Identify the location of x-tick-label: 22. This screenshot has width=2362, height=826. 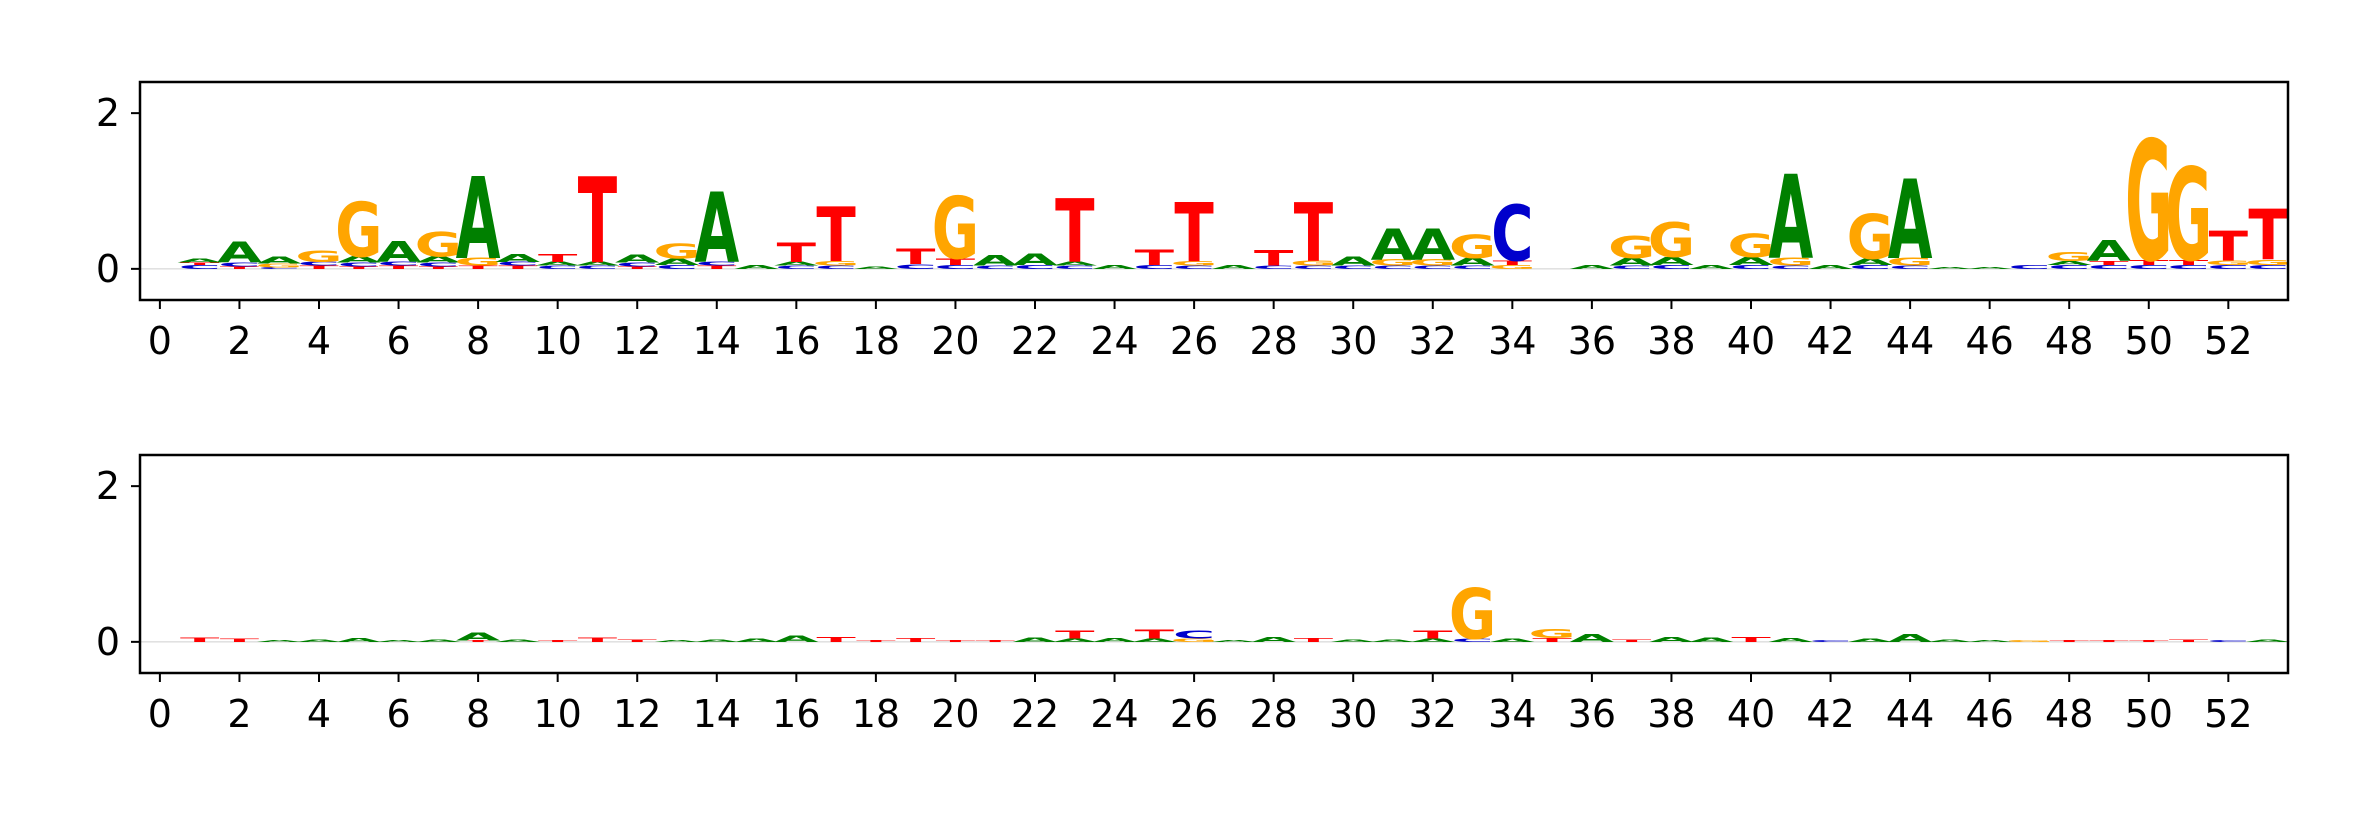
(1035, 341).